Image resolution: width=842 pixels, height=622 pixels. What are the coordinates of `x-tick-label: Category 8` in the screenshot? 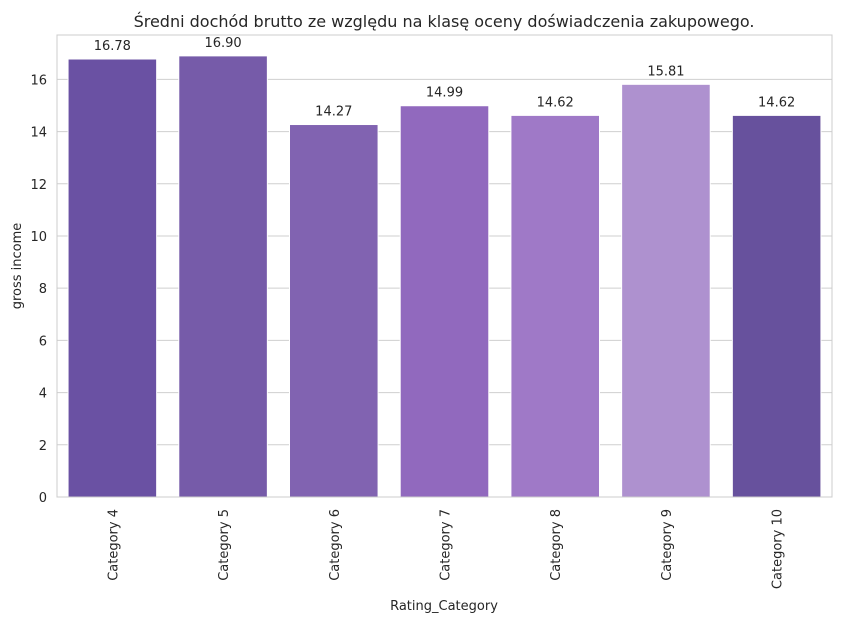 It's located at (556, 545).